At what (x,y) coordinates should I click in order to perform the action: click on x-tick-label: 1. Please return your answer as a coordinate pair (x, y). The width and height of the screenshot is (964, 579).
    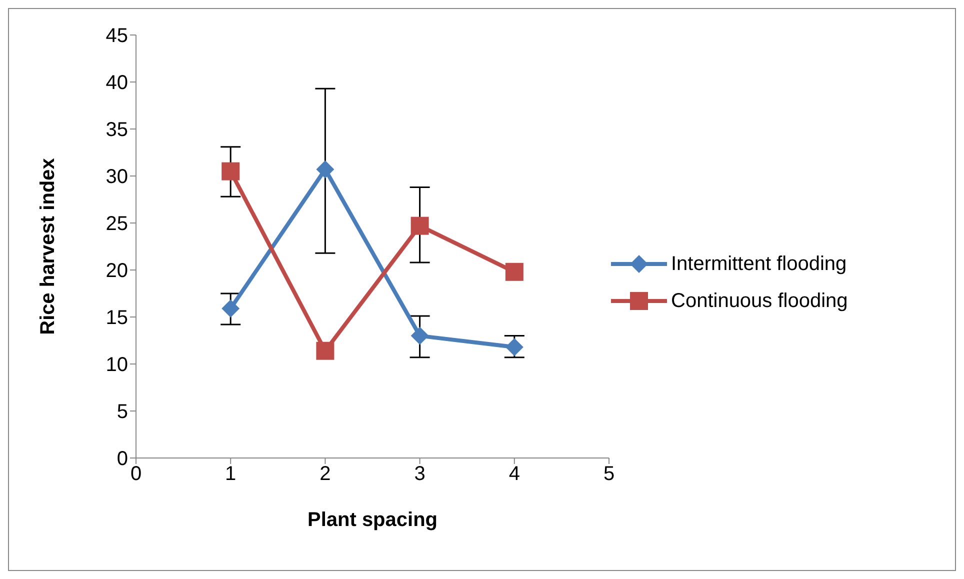
    Looking at the image, I should click on (230, 474).